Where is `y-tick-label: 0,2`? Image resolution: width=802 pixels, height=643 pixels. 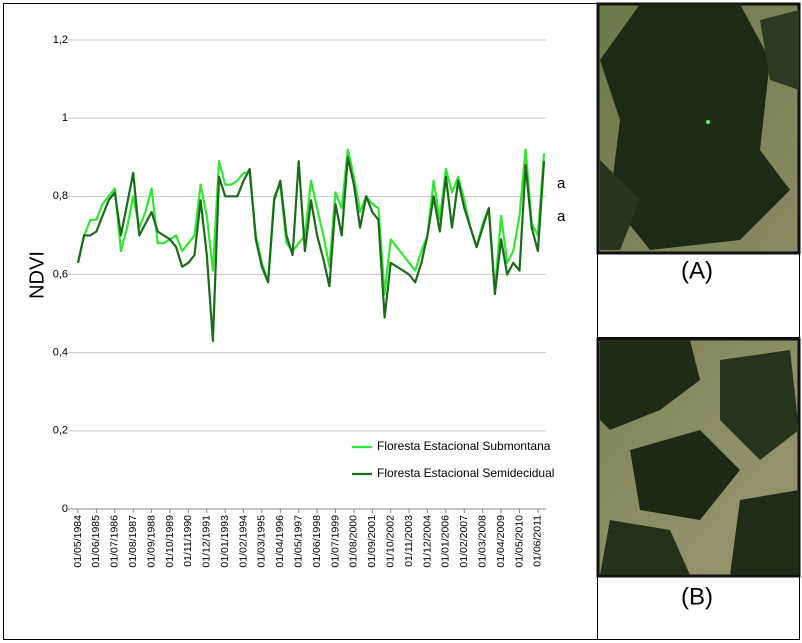
y-tick-label: 0,2 is located at coordinates (60, 431).